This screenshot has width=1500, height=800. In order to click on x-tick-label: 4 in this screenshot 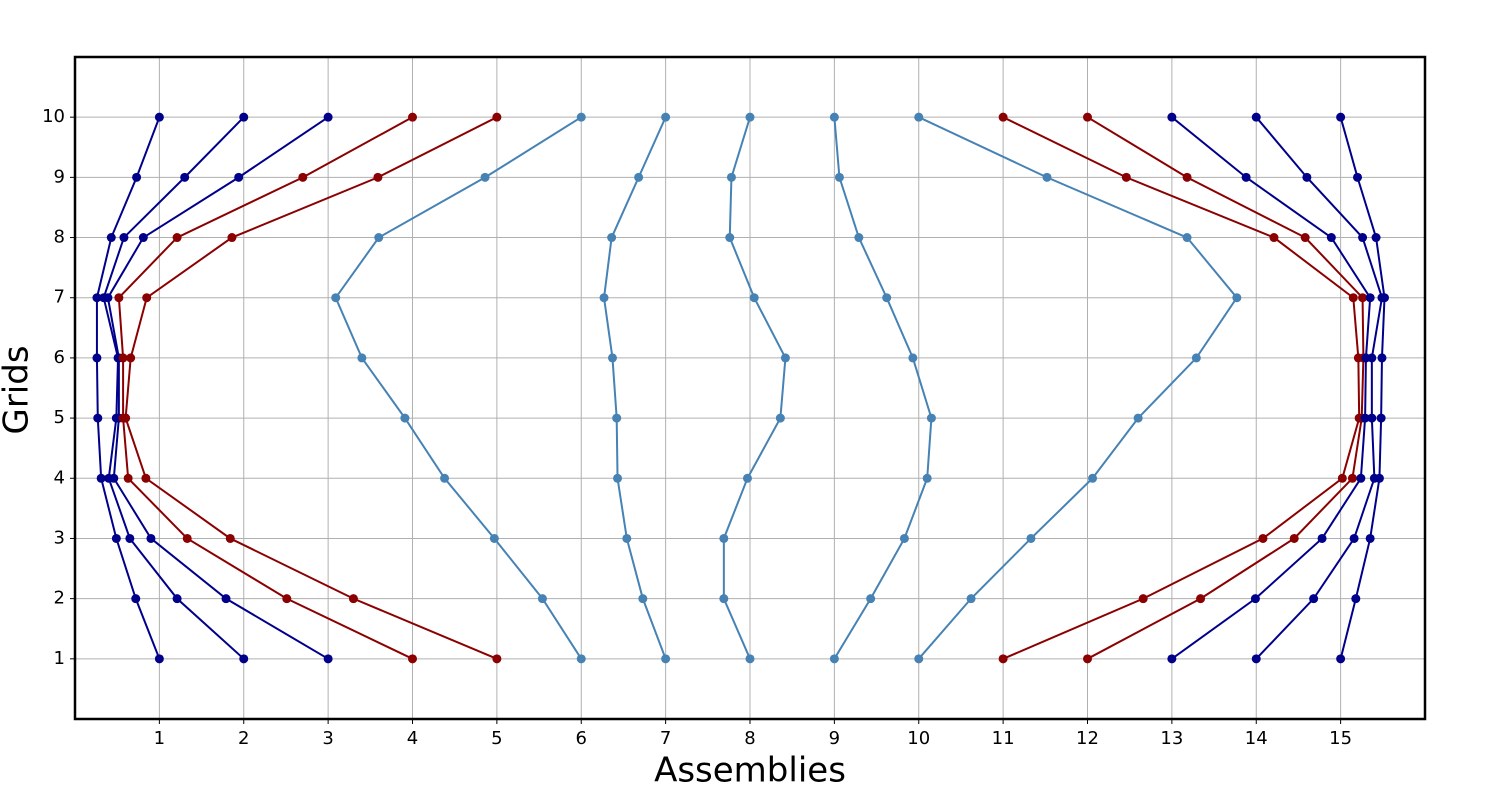, I will do `click(412, 738)`.